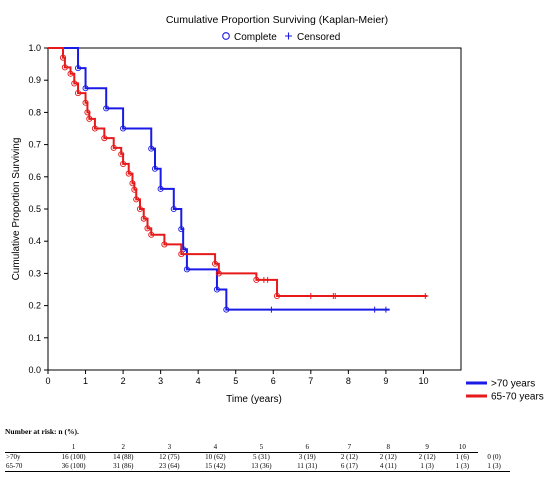 The image size is (550, 482). What do you see at coordinates (494, 456) in the screenshot?
I see `risk-cell: 0 (0)` at bounding box center [494, 456].